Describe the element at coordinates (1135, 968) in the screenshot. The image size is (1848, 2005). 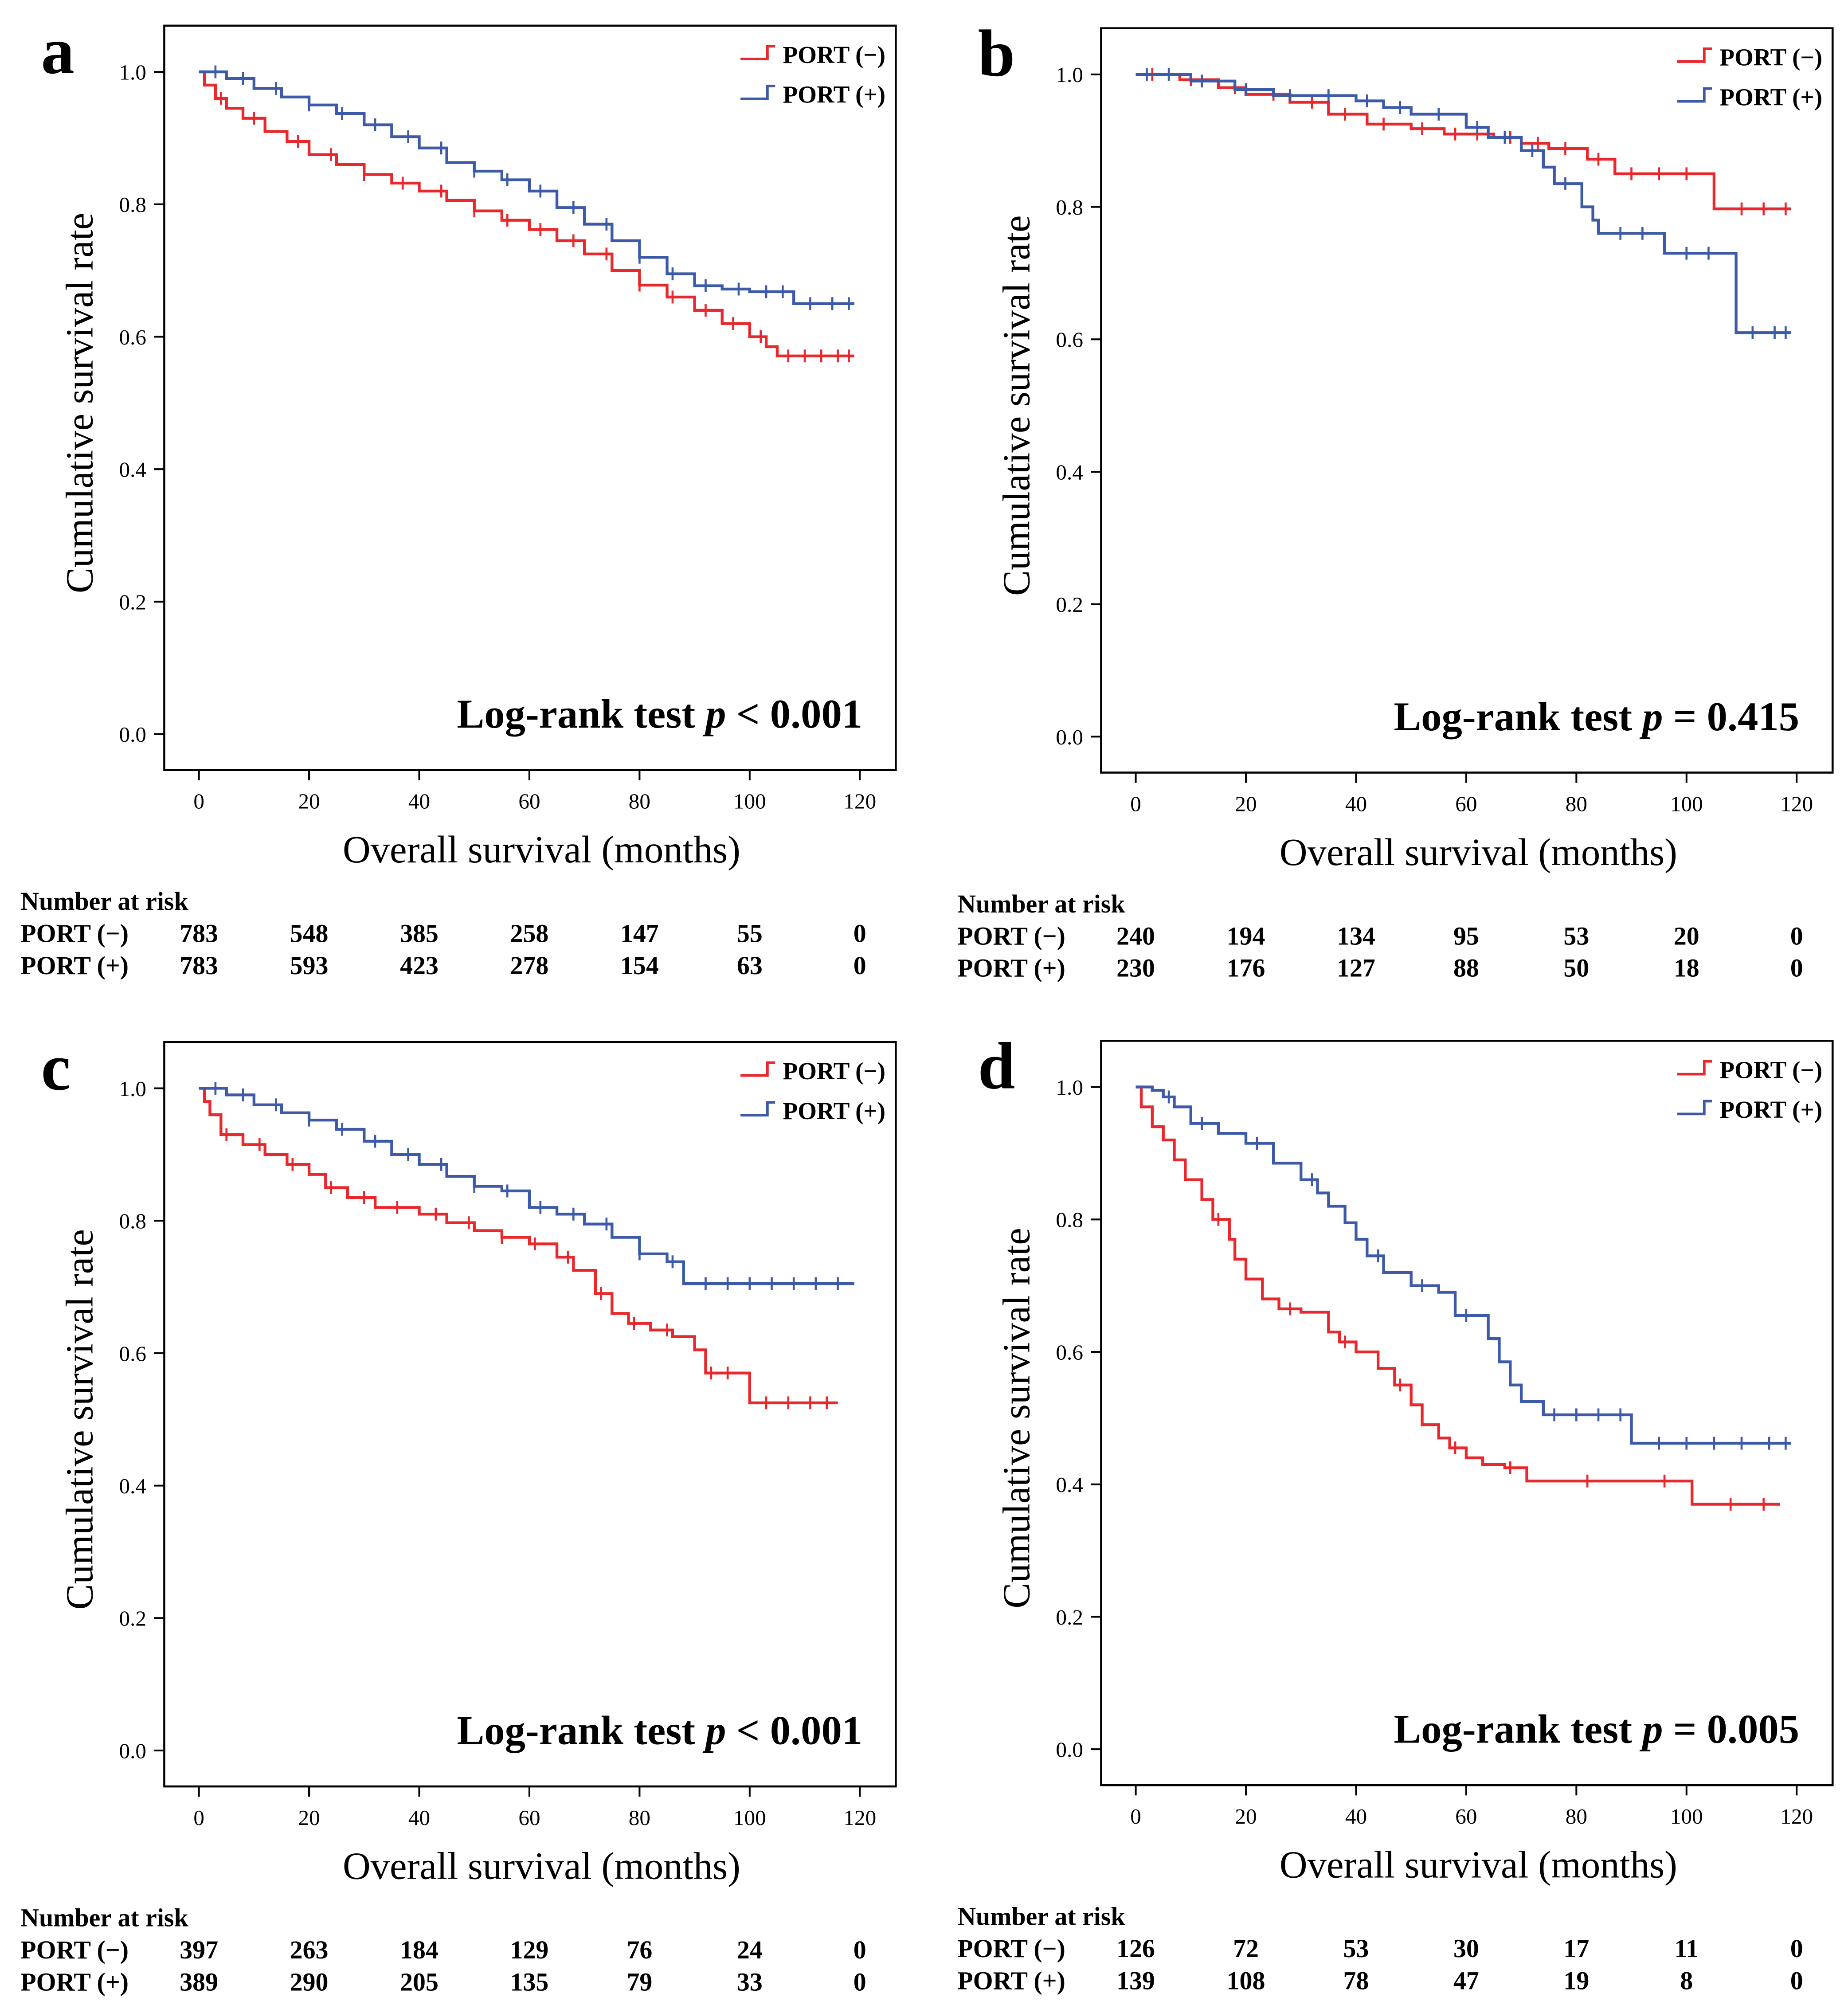
I see `risk-count: 230` at that location.